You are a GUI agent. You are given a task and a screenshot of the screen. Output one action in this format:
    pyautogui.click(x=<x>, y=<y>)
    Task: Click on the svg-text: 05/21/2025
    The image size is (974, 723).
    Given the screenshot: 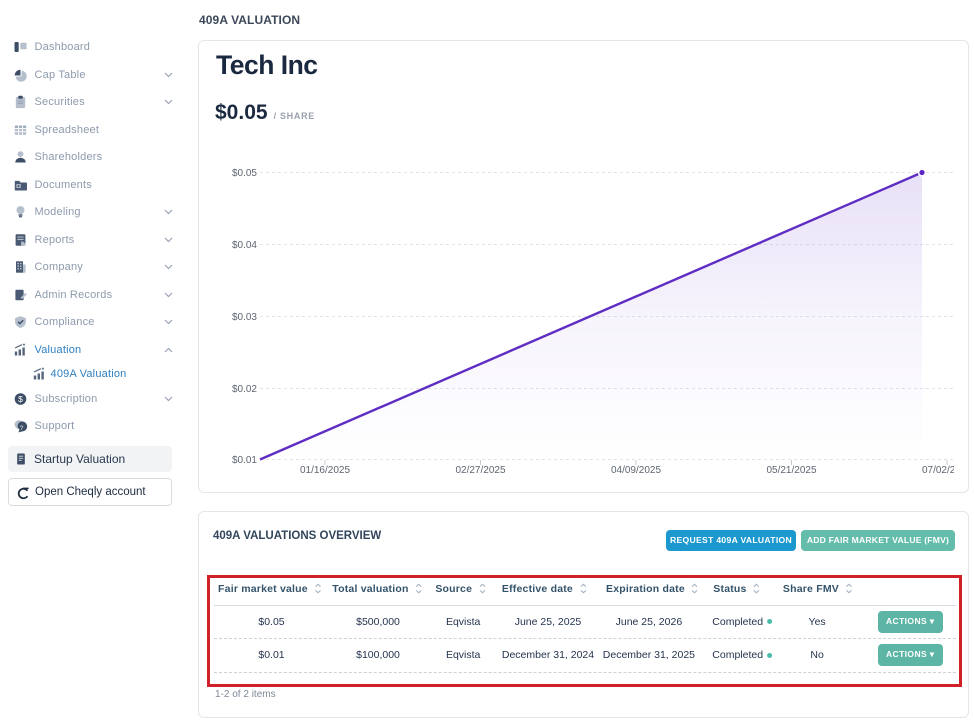 What is the action you would take?
    pyautogui.click(x=791, y=470)
    